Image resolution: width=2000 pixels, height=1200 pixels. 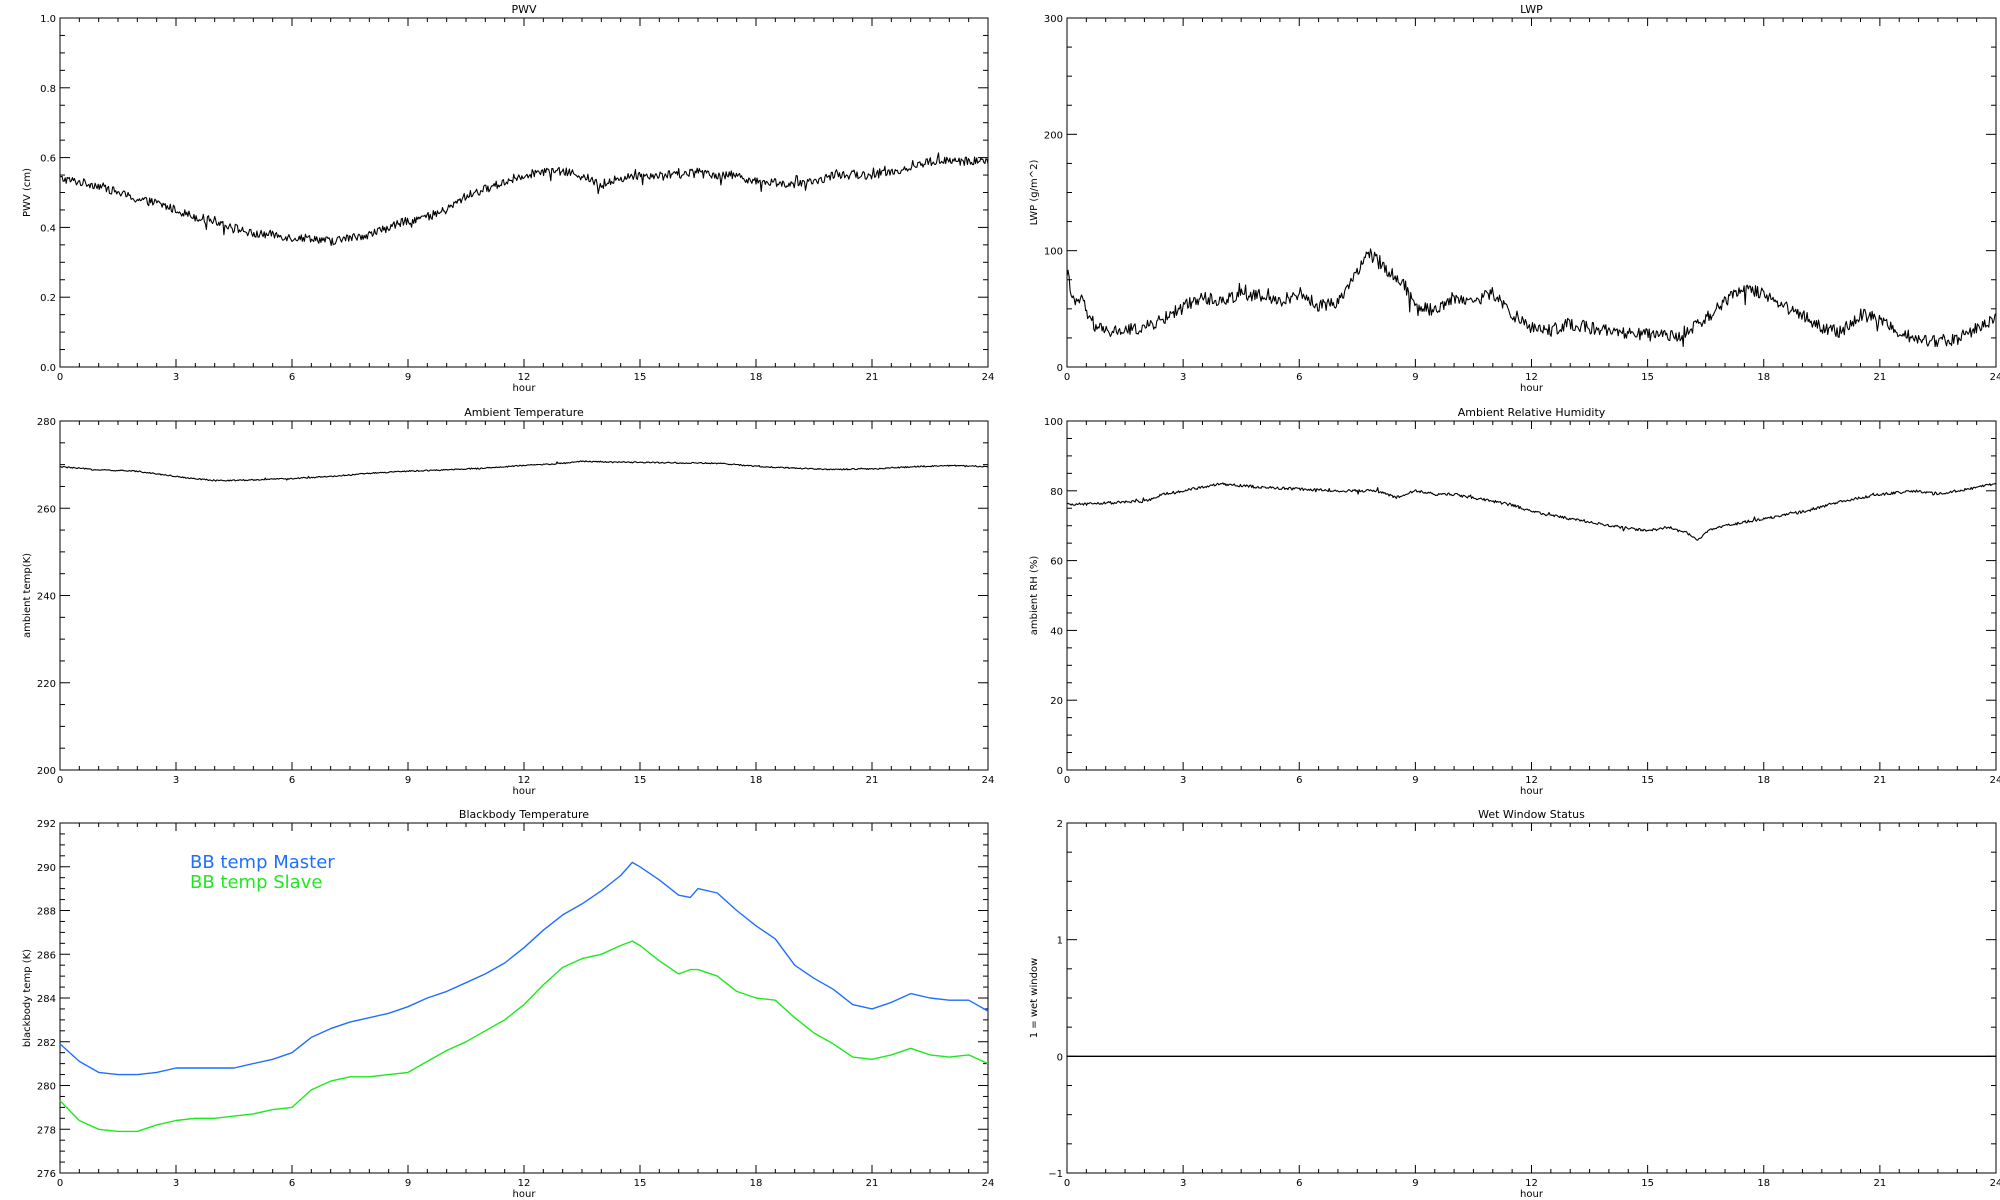 What do you see at coordinates (46, 422) in the screenshot?
I see `y-tick-label: 280` at bounding box center [46, 422].